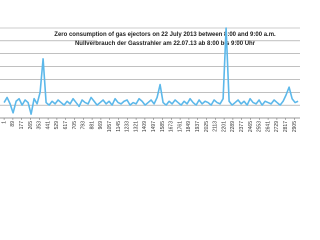  Describe the element at coordinates (207, 126) in the screenshot. I see `x-tick-label: 2025` at that location.